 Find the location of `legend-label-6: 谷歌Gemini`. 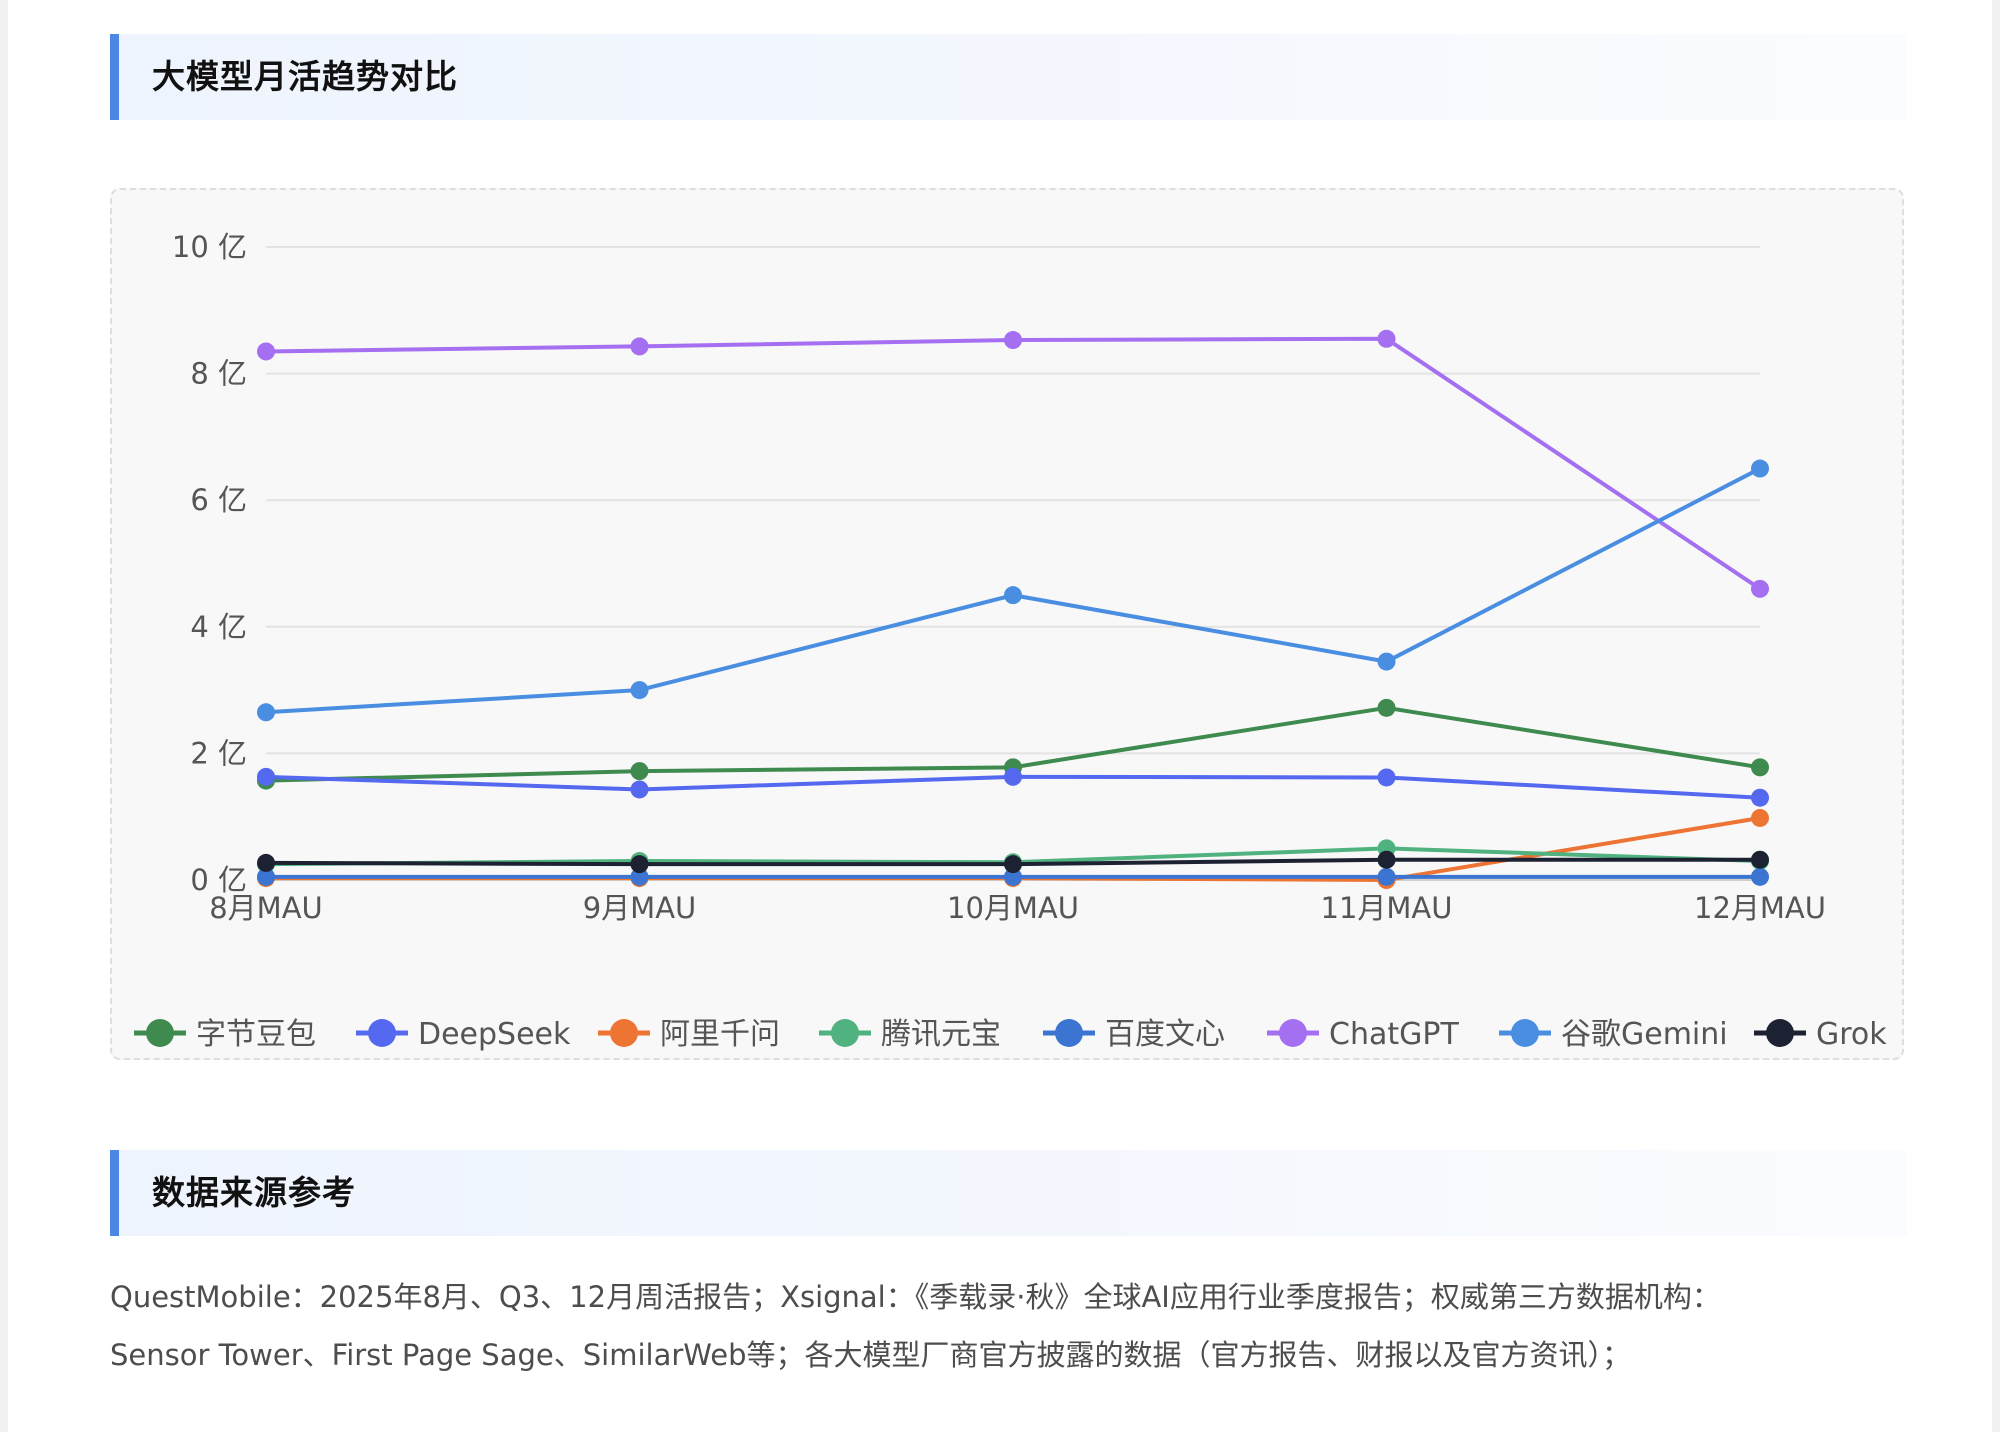

legend-label-6: 谷歌Gemini is located at coordinates (1644, 1034).